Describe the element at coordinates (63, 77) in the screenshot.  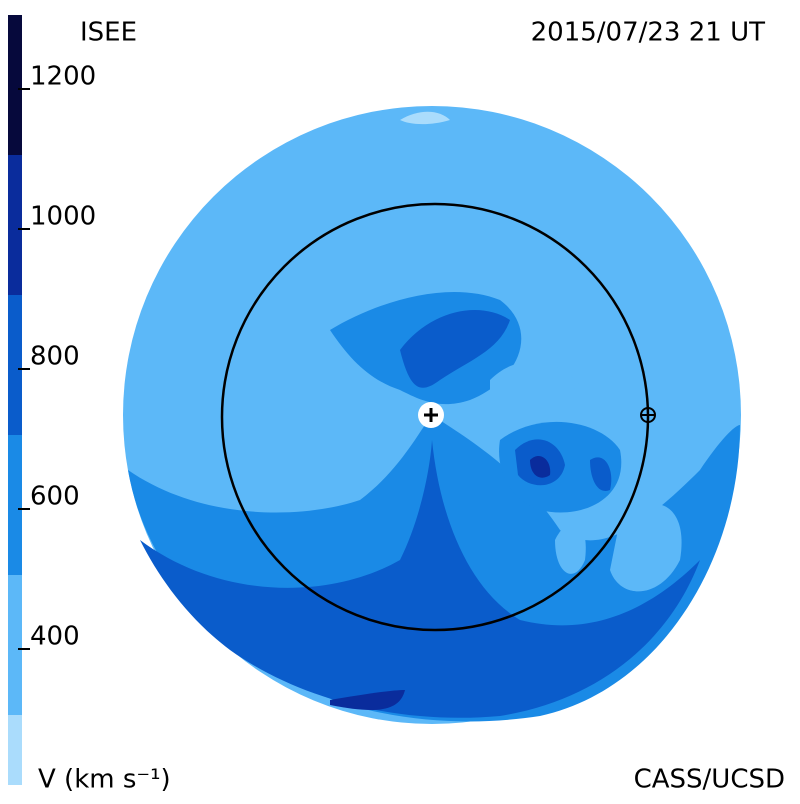
I see `tick-label: 1200` at that location.